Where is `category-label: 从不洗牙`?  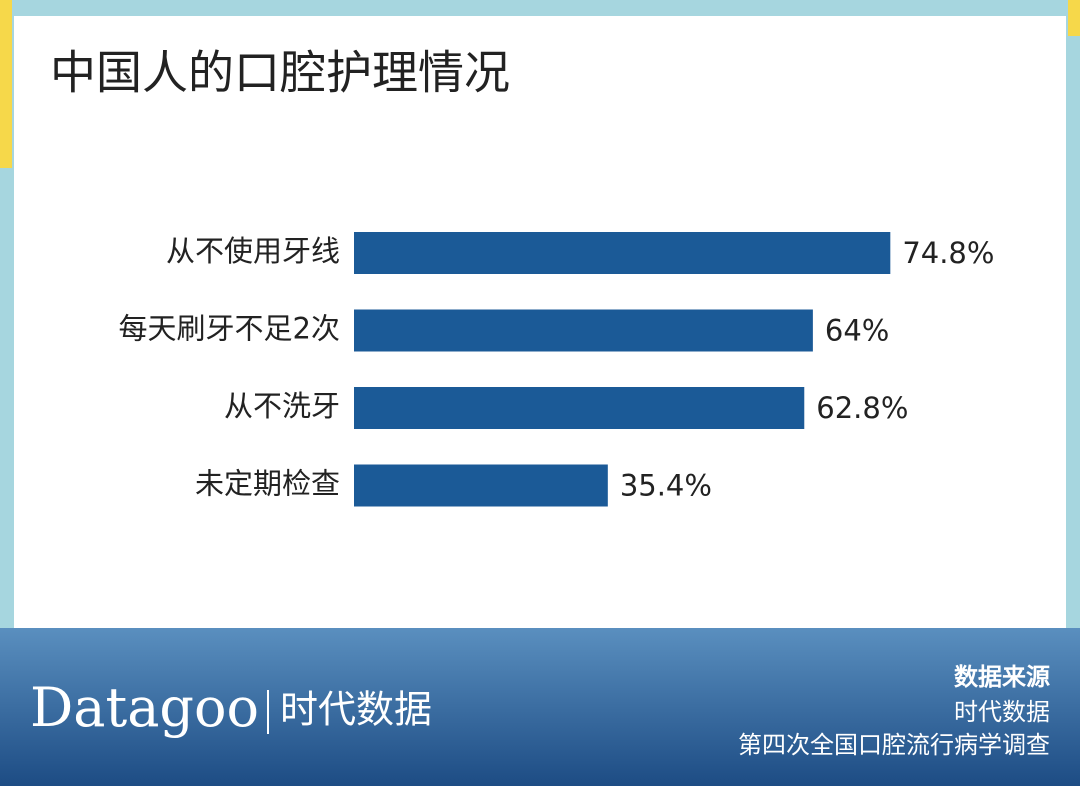
category-label: 从不洗牙 is located at coordinates (282, 406).